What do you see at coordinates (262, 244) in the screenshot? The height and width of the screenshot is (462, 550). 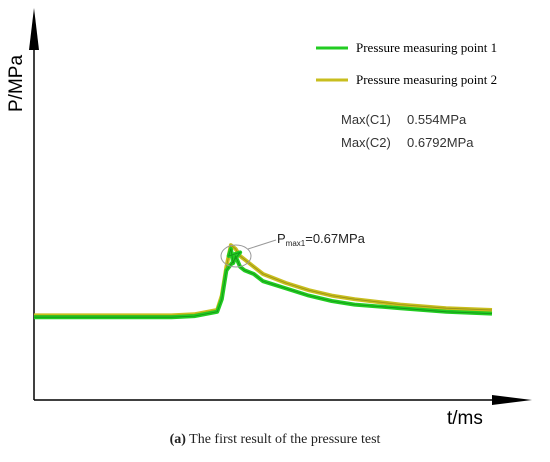 I see `peak-leader-line` at bounding box center [262, 244].